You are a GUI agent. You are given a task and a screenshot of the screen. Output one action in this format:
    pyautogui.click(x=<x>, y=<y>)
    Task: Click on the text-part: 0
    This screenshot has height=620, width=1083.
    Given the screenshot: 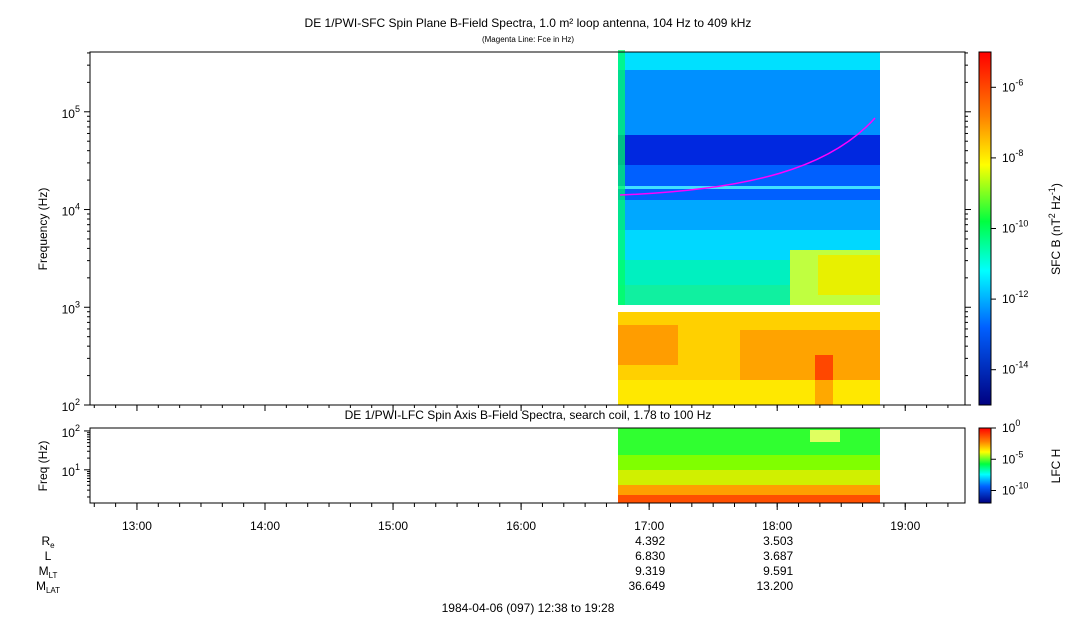 What is the action you would take?
    pyautogui.click(x=1017, y=423)
    